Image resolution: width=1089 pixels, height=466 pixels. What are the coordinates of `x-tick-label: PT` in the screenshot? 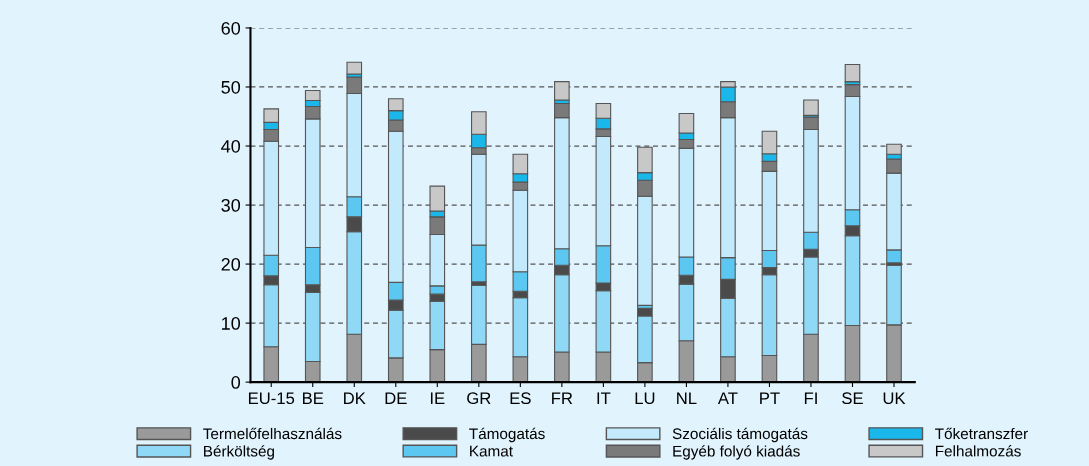 It's located at (770, 398).